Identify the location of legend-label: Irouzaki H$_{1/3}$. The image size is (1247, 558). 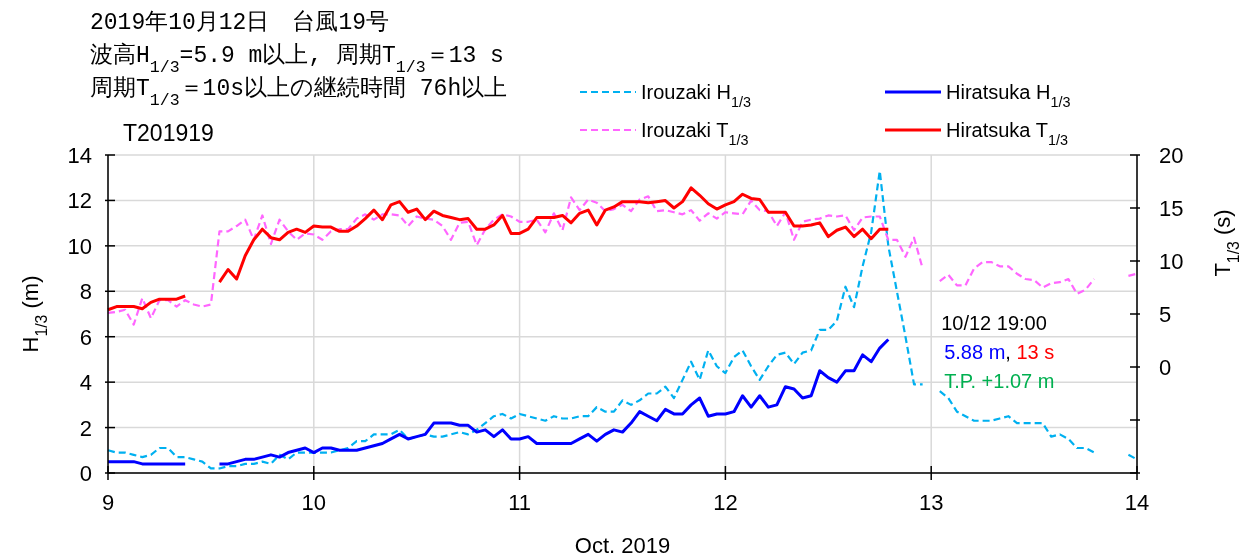
(696, 95).